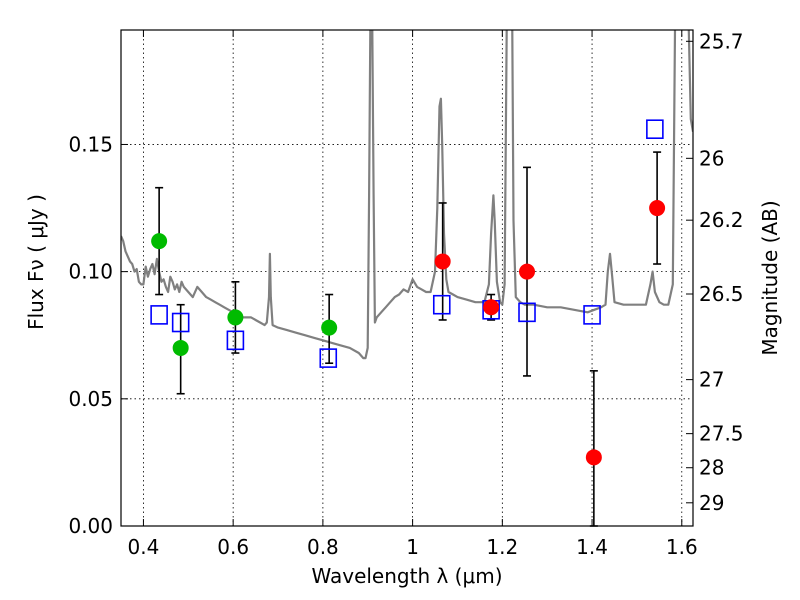  Describe the element at coordinates (711, 503) in the screenshot. I see `y2-tick-label: 29` at that location.